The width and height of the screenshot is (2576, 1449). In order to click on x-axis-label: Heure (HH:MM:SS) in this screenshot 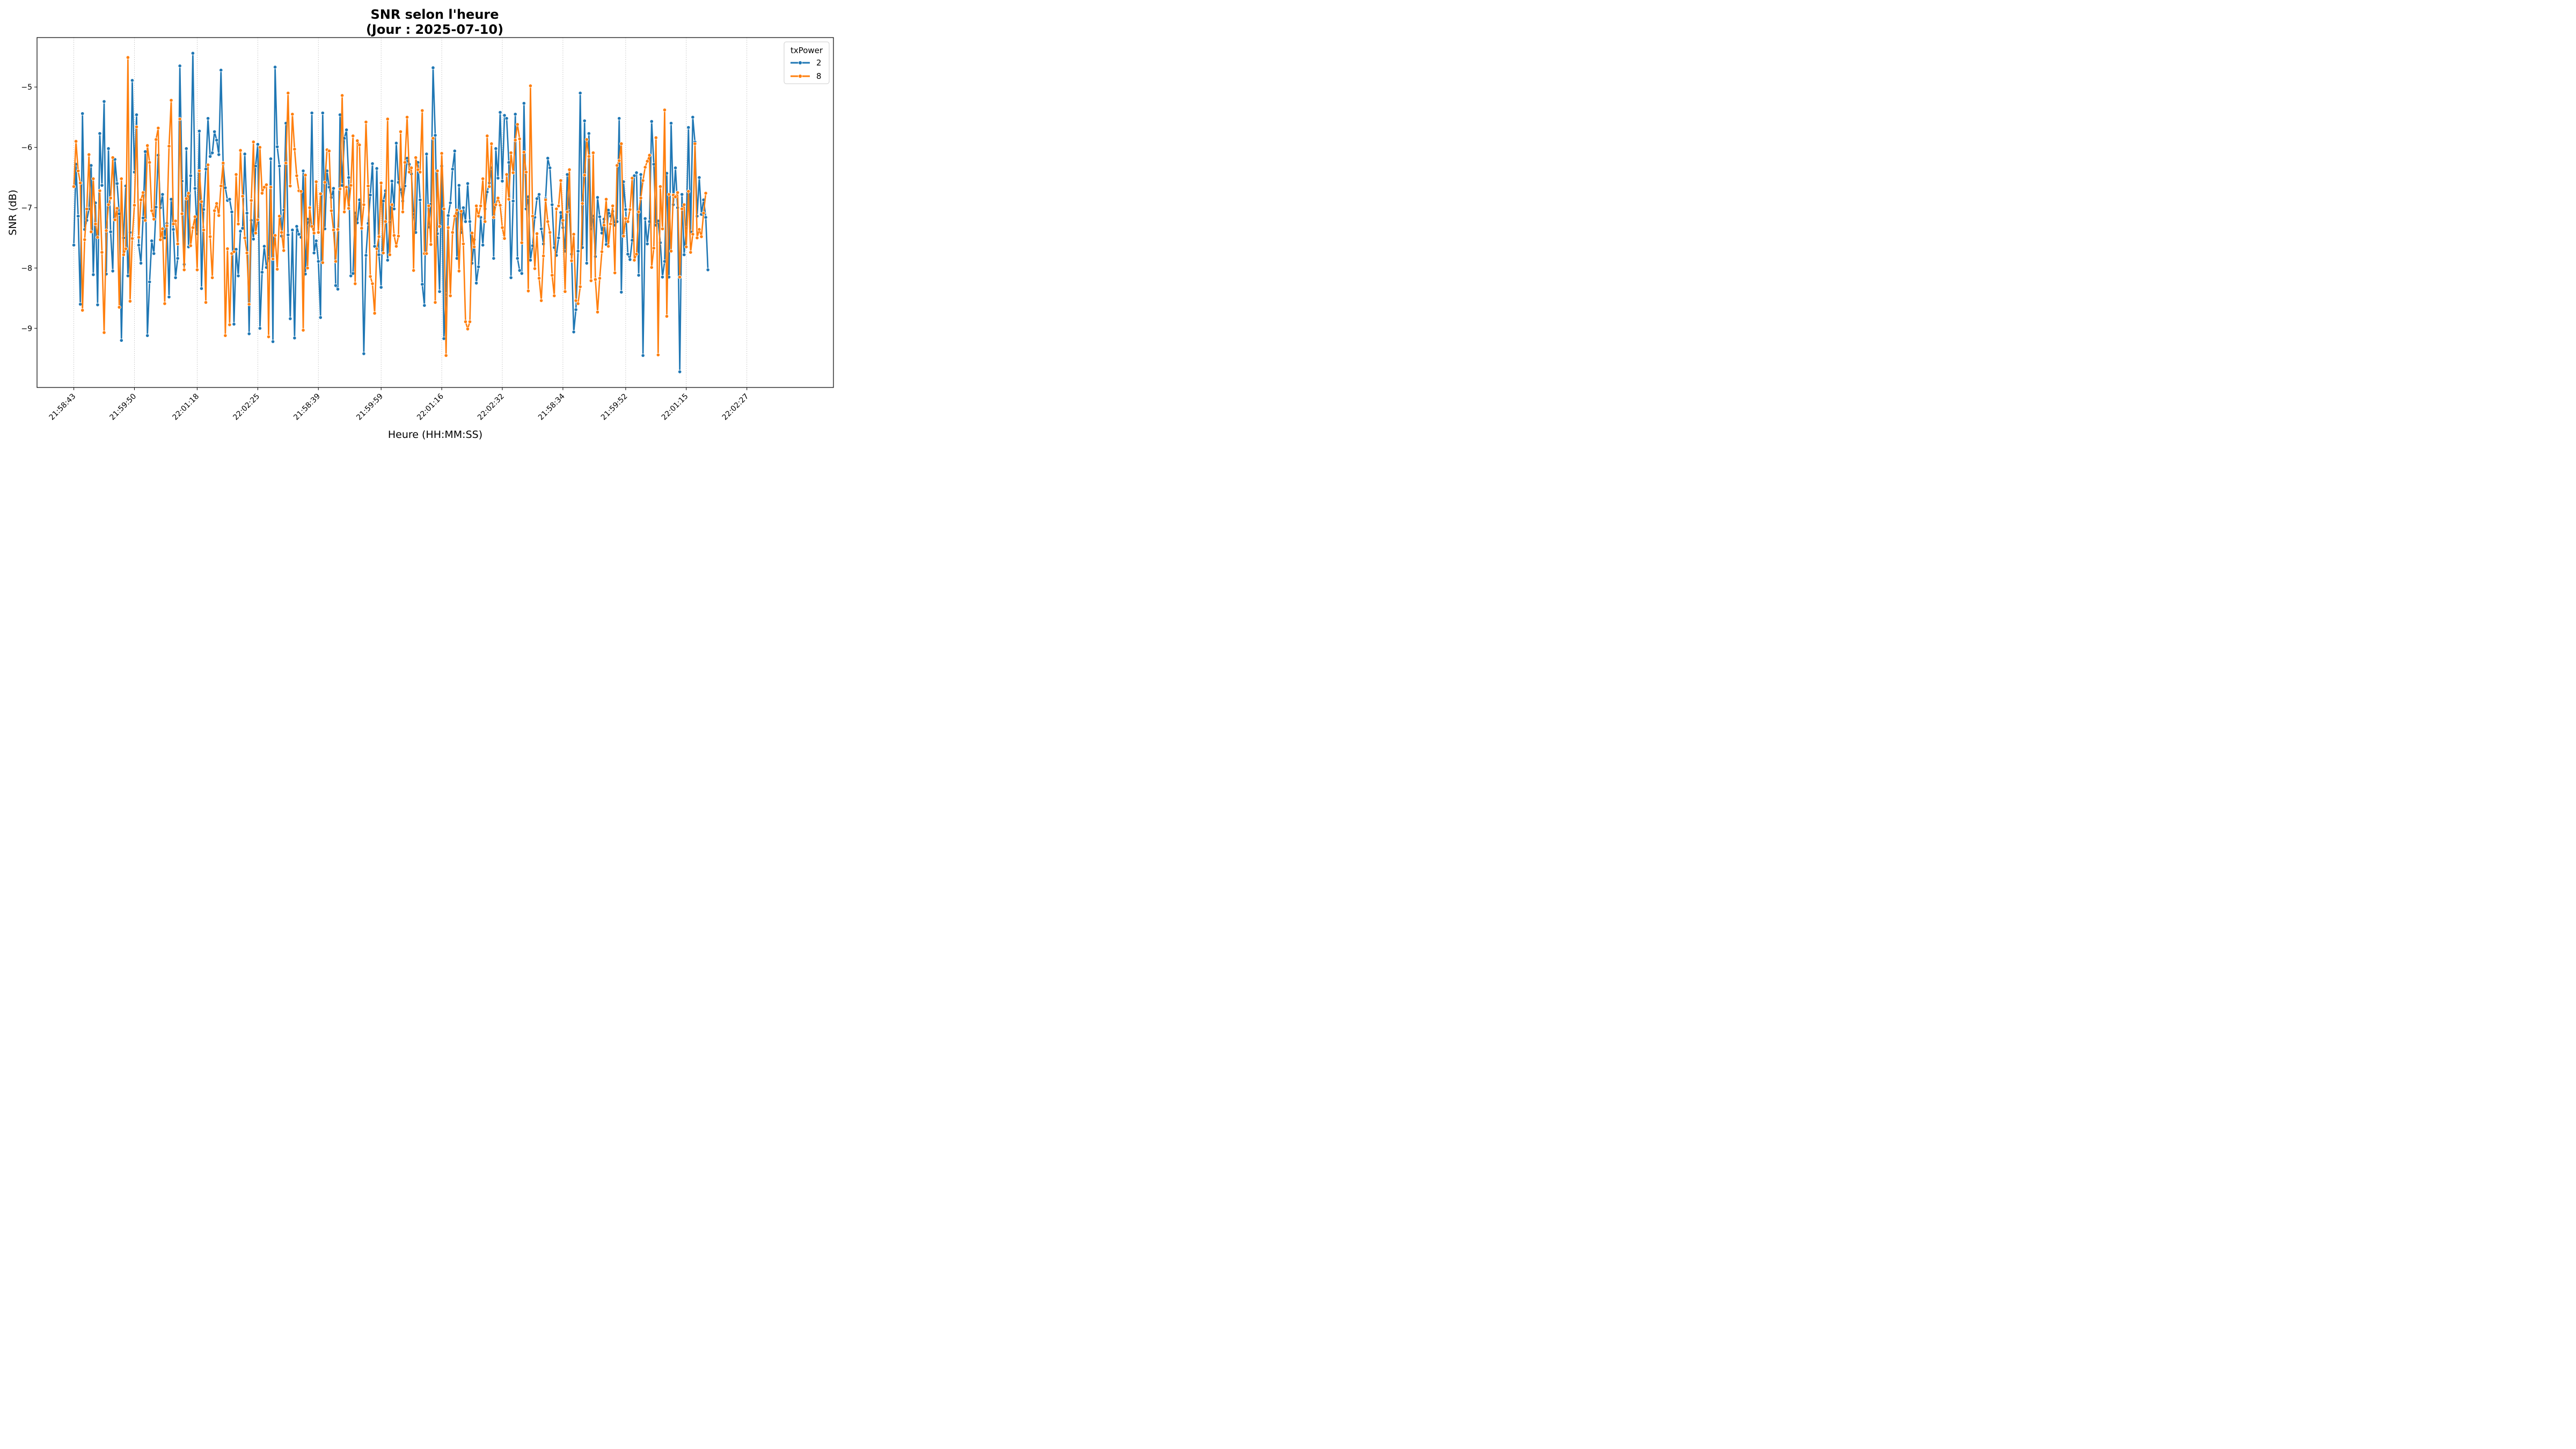, I will do `click(435, 435)`.